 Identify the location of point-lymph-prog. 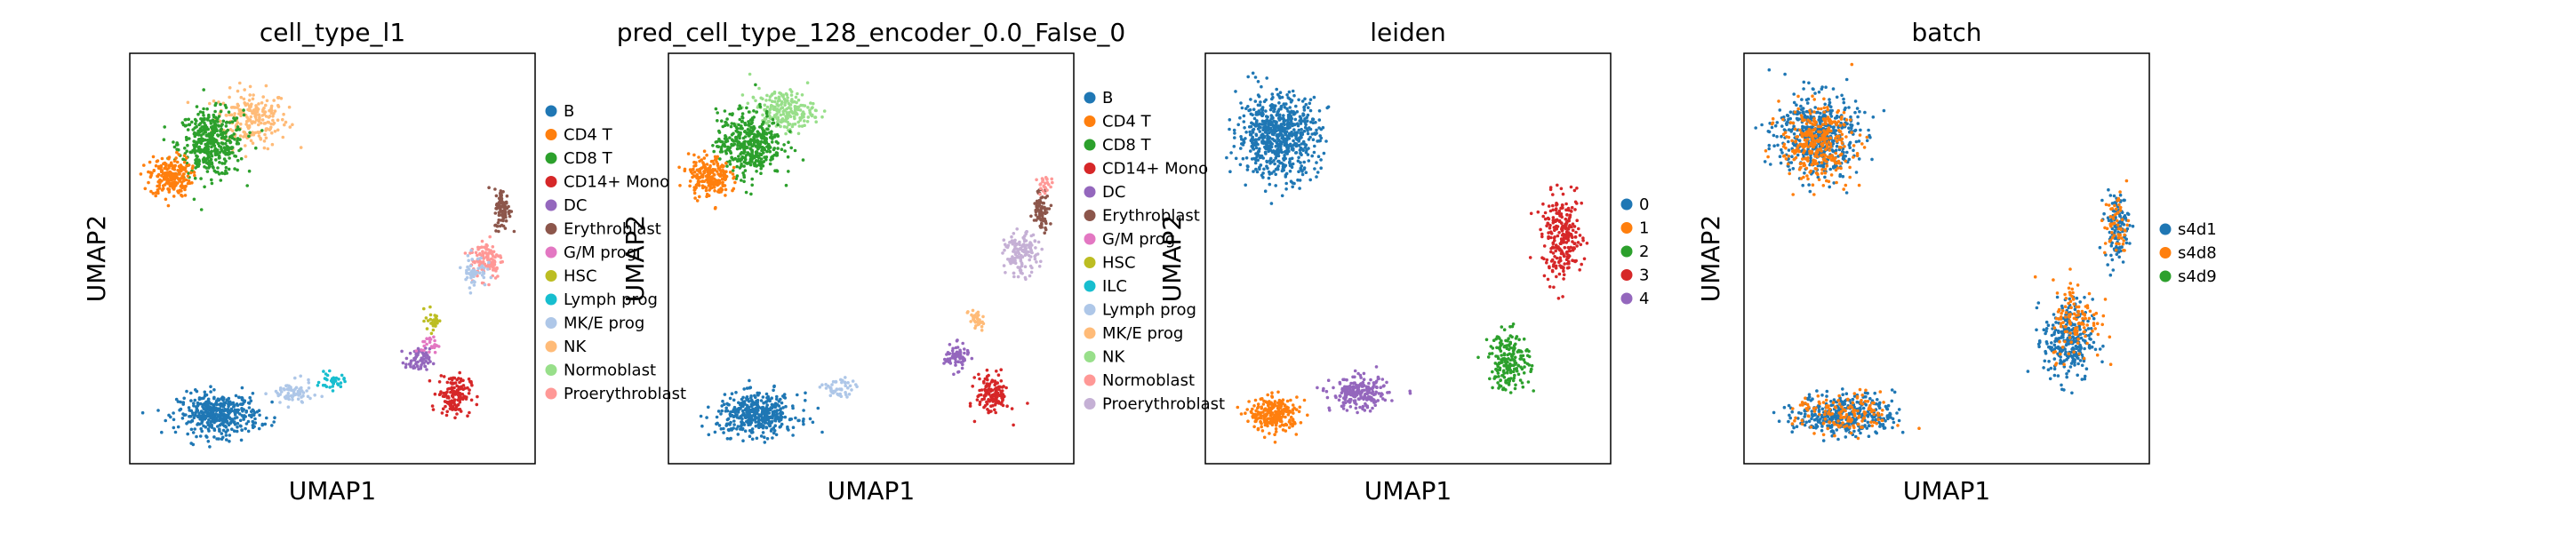
(848, 383).